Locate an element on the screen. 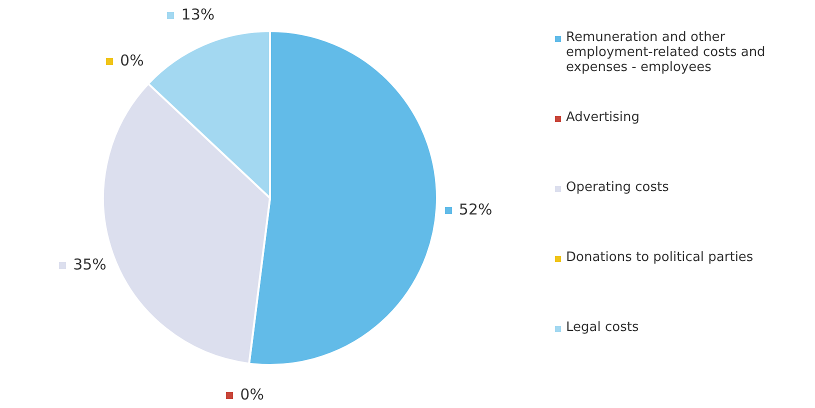  data-label: 52% is located at coordinates (475, 209).